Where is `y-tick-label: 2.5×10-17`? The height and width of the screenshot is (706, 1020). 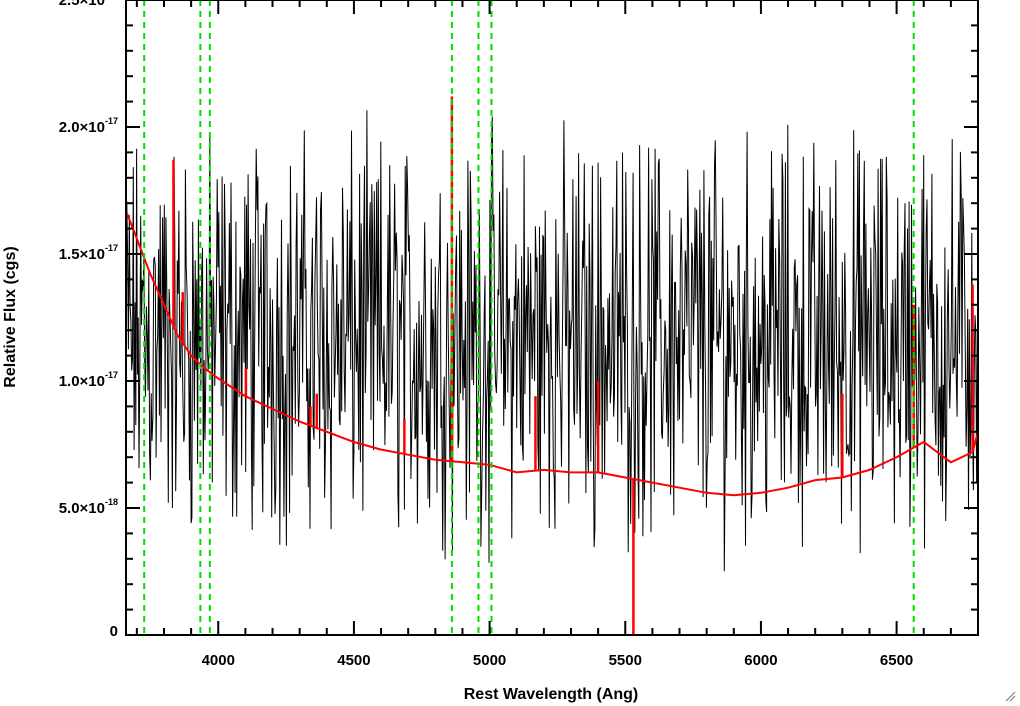 y-tick-label: 2.5×10-17 is located at coordinates (88, 4).